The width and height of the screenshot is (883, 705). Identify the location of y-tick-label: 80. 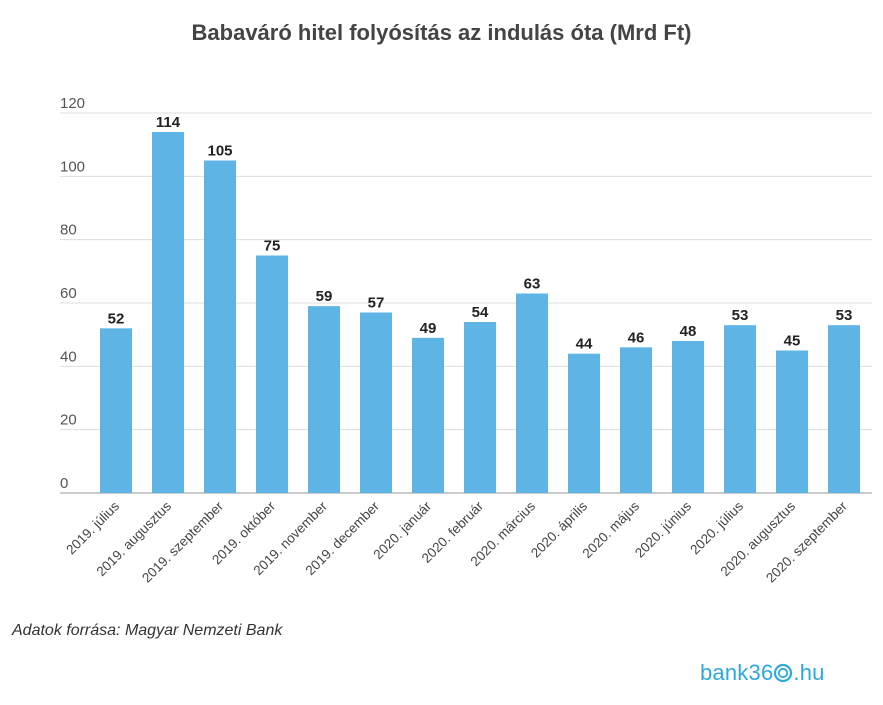
(68, 230).